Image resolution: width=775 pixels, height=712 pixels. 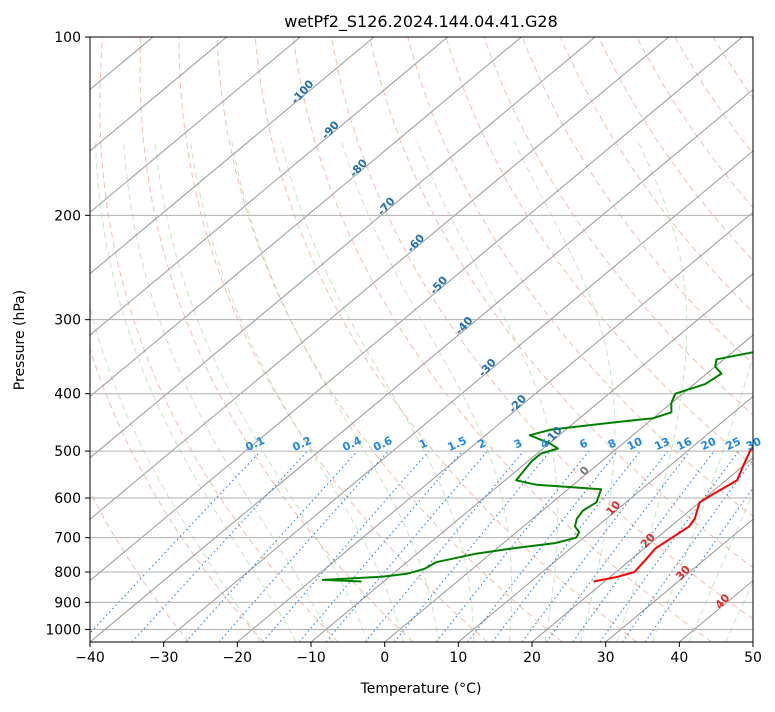 What do you see at coordinates (20, 340) in the screenshot?
I see `y-axis-label: Pressure (hPa)` at bounding box center [20, 340].